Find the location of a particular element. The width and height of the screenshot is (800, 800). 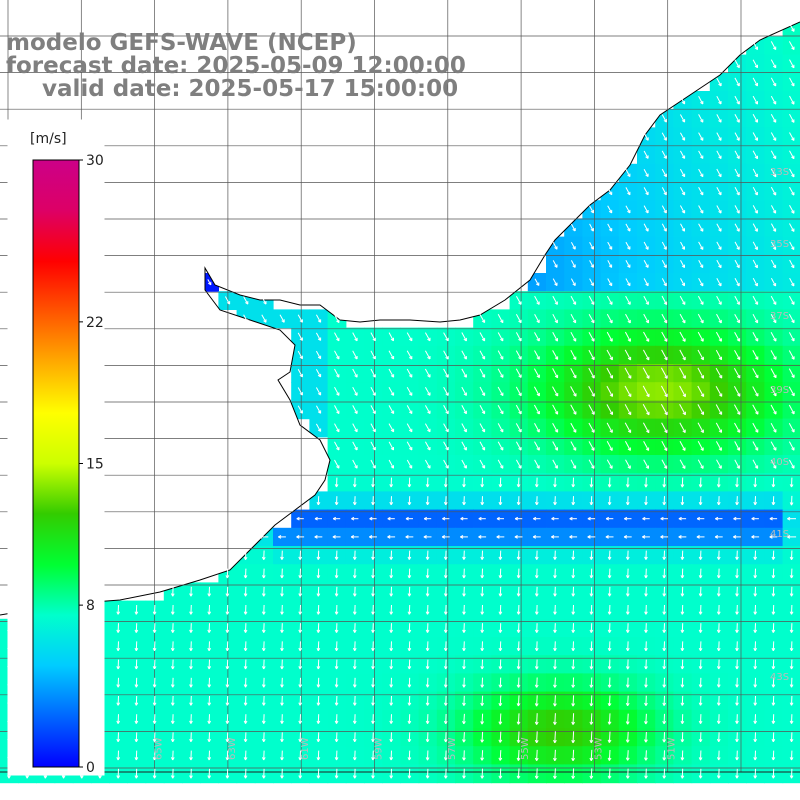

valid-date: valid date: 2025-05-17 15:00:00 is located at coordinates (250, 89).